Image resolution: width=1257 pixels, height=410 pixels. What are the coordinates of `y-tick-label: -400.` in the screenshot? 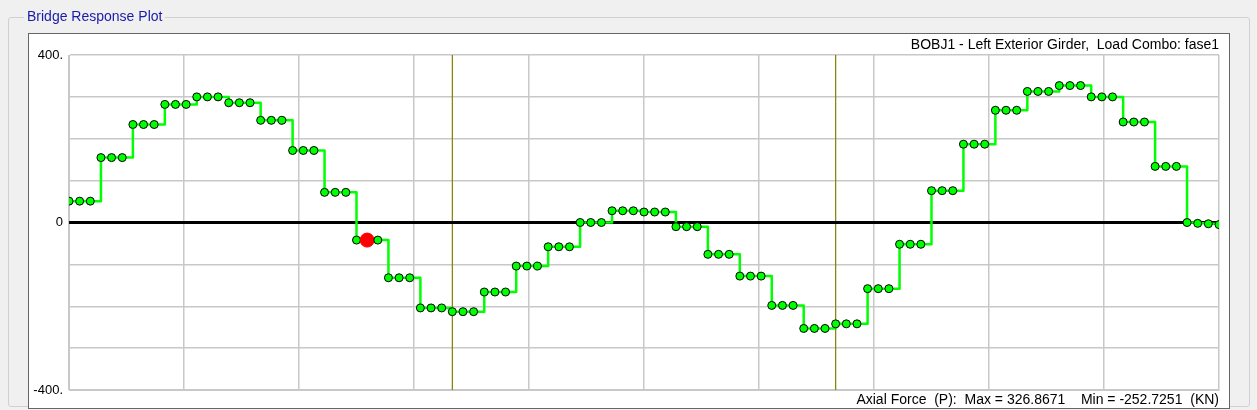 It's located at (48, 389).